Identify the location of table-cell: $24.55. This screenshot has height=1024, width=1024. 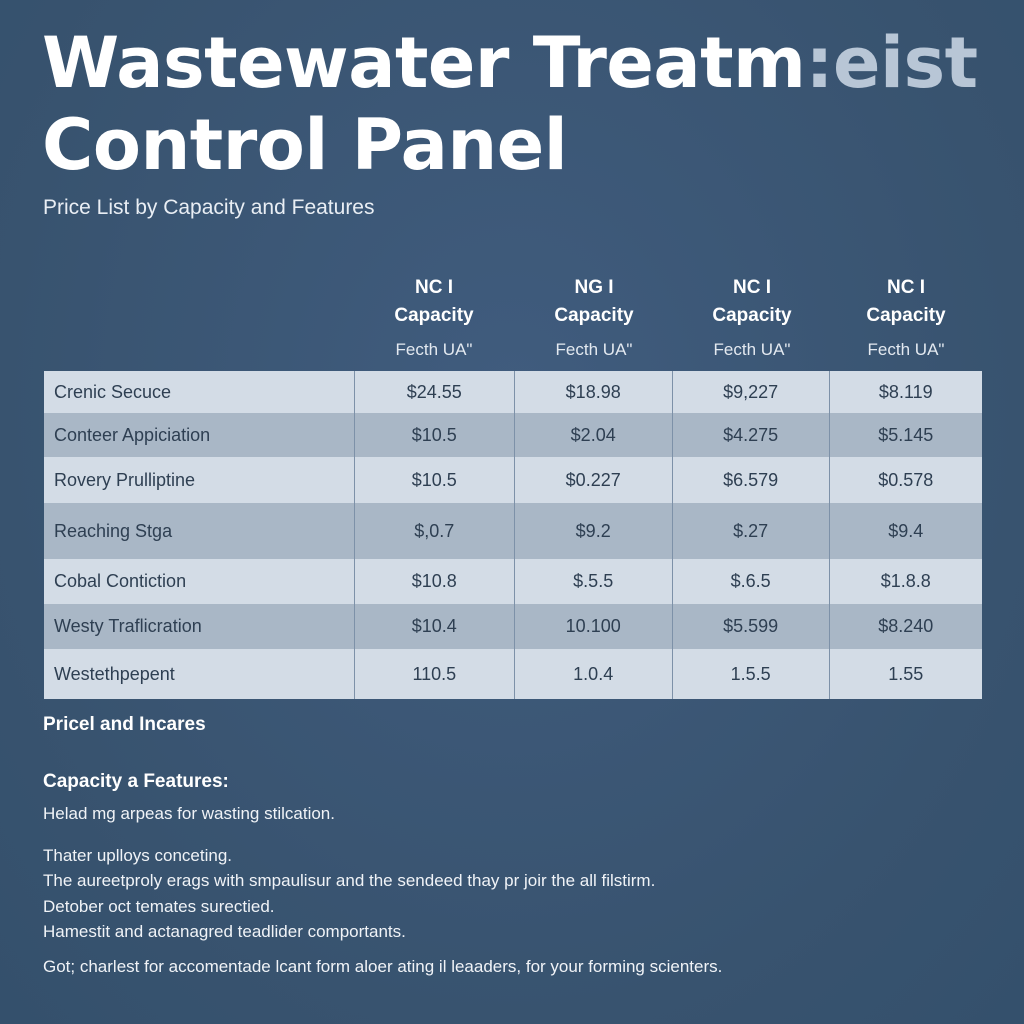
(434, 392).